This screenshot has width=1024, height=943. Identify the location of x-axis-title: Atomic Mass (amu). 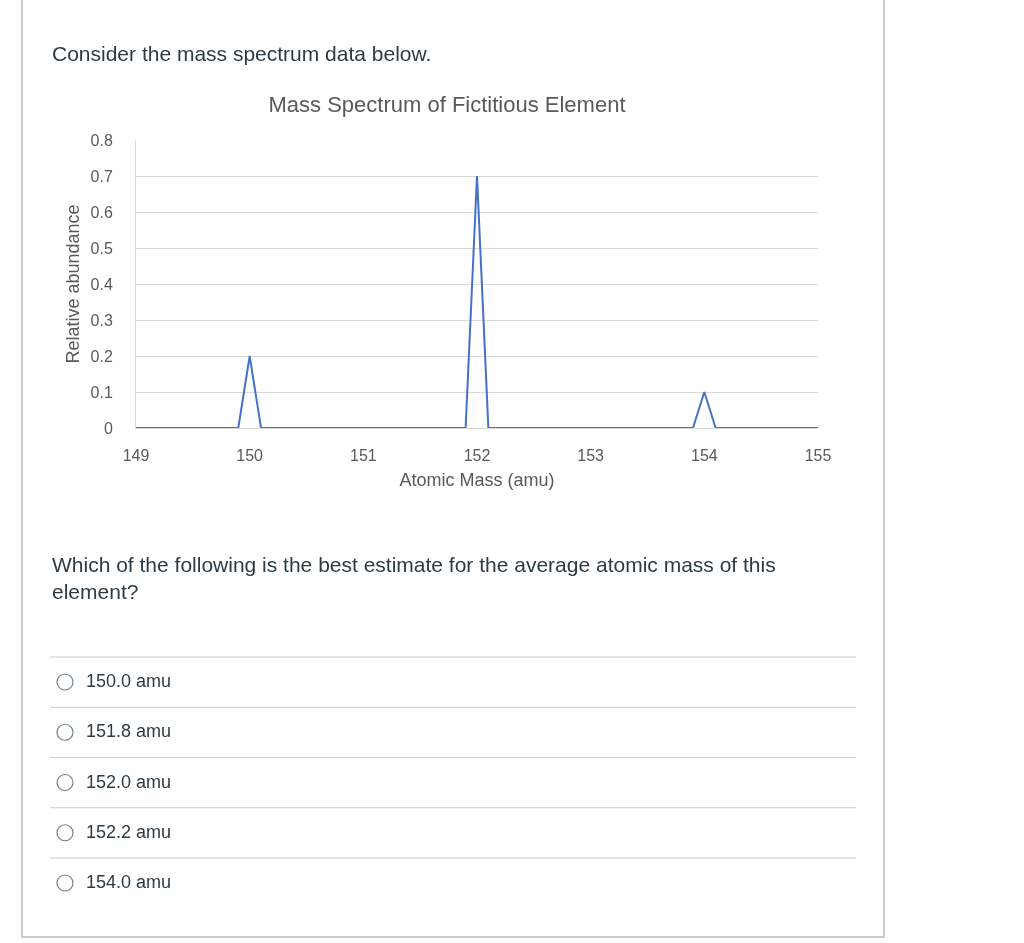
(477, 480).